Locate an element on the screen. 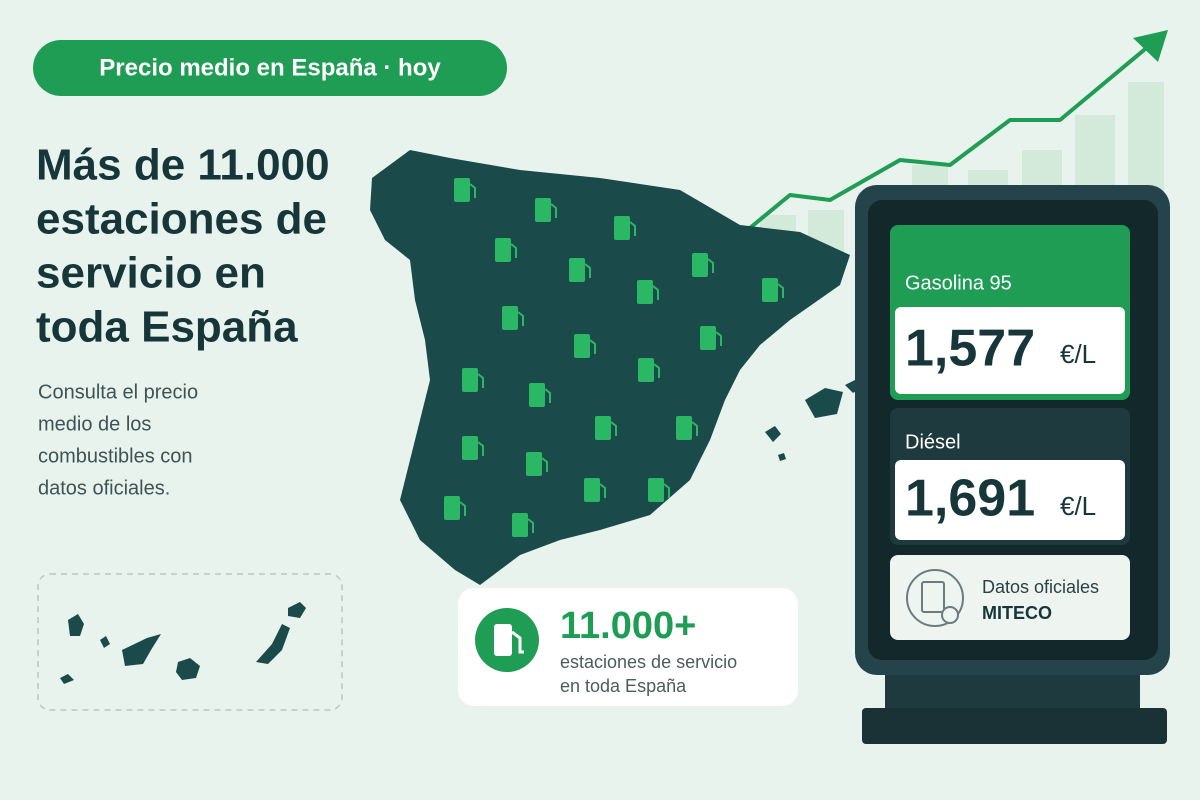 The image size is (1200, 800). badge is located at coordinates (270, 68).